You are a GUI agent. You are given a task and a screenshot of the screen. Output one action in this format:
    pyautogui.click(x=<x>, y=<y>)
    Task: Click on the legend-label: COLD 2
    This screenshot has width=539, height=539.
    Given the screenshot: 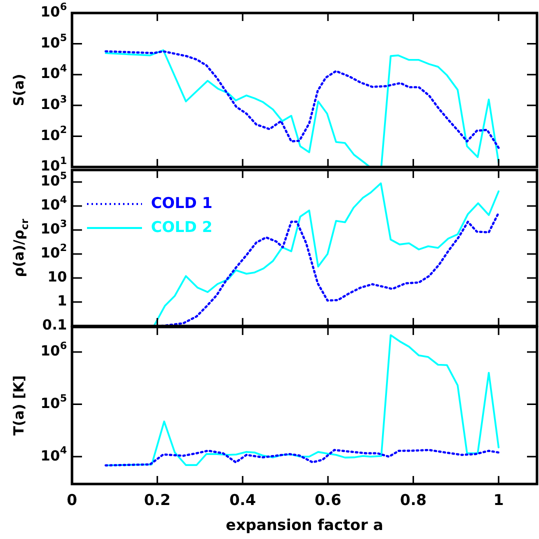 What is the action you would take?
    pyautogui.click(x=181, y=227)
    